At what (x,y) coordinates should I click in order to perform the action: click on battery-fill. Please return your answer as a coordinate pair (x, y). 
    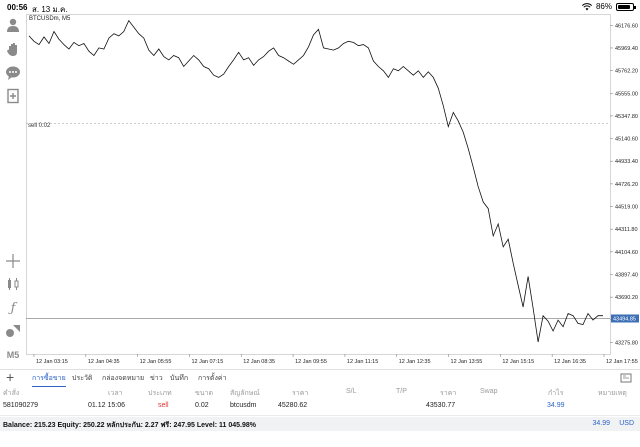
    Looking at the image, I should click on (624, 6).